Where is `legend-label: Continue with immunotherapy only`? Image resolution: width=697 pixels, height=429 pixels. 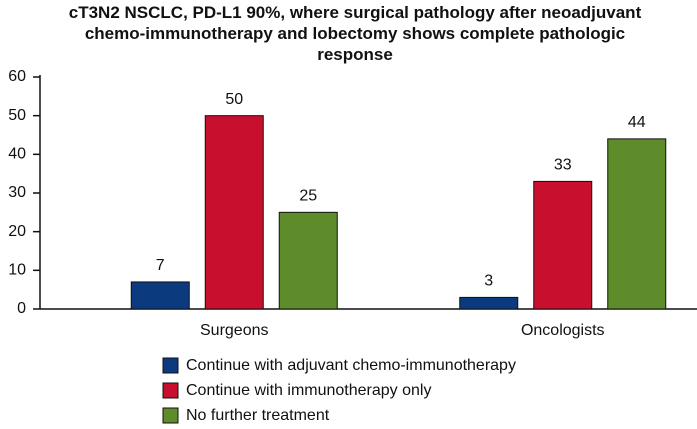
legend-label: Continue with immunotherapy only is located at coordinates (308, 390).